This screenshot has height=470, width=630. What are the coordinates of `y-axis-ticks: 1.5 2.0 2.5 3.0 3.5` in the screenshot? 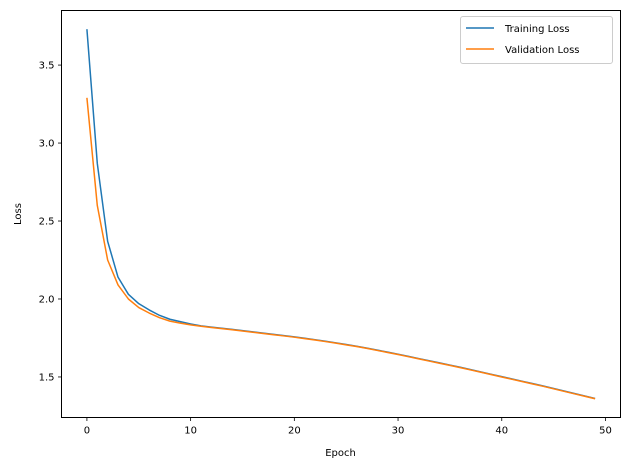 It's located at (50, 222).